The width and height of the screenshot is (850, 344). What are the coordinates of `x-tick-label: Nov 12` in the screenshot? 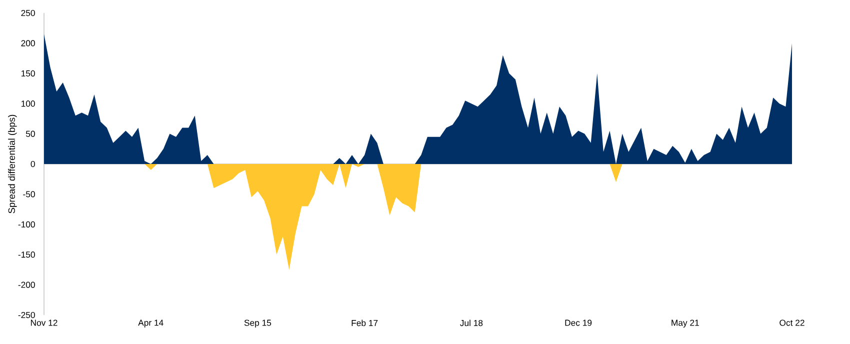 It's located at (44, 323).